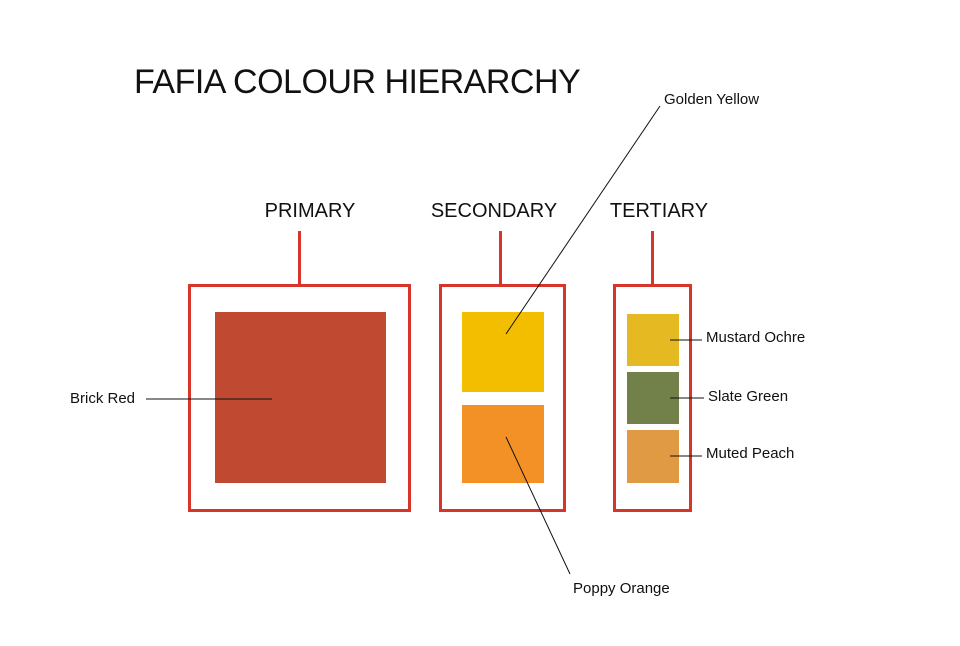  Describe the element at coordinates (103, 398) in the screenshot. I see `label-brick-red: Brick Red` at that location.